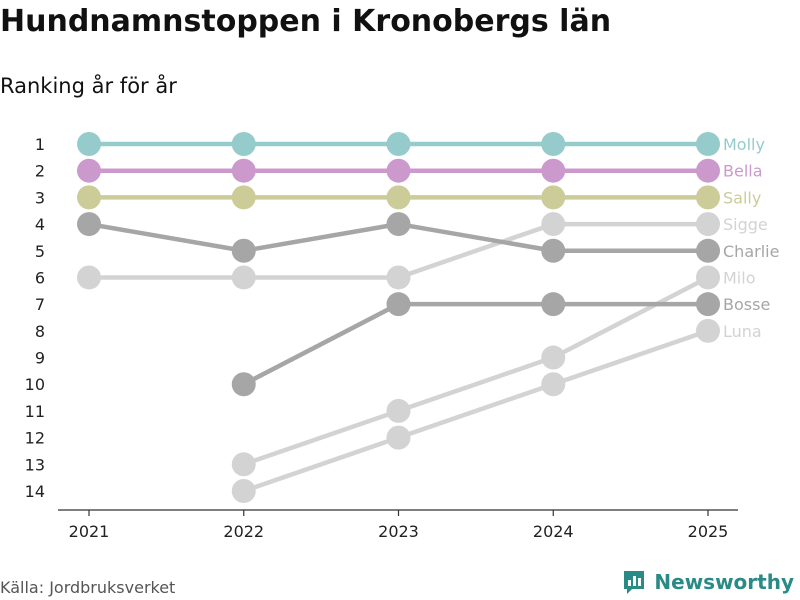  I want to click on series-label-milo: Milo, so click(739, 277).